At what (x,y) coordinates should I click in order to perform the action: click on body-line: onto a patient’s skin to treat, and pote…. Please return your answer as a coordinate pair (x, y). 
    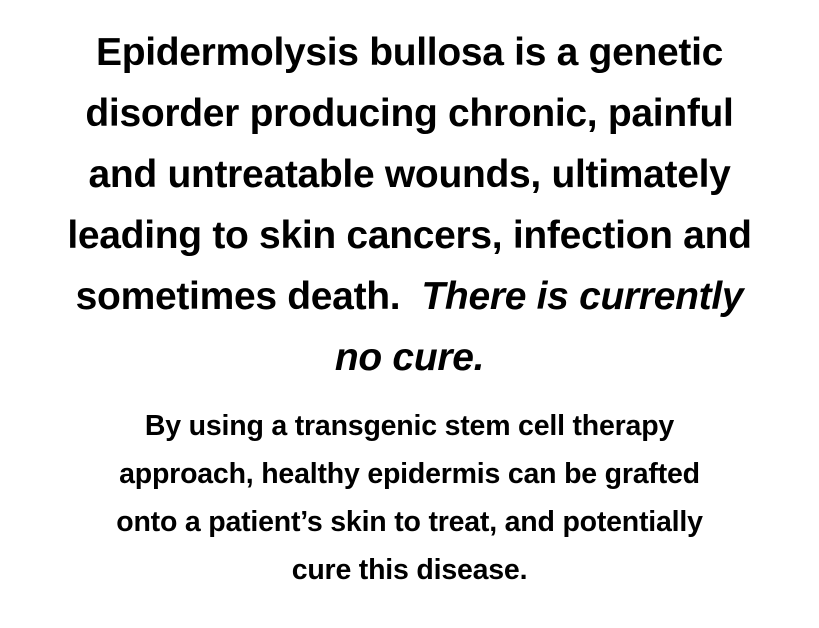
    Looking at the image, I should click on (409, 522).